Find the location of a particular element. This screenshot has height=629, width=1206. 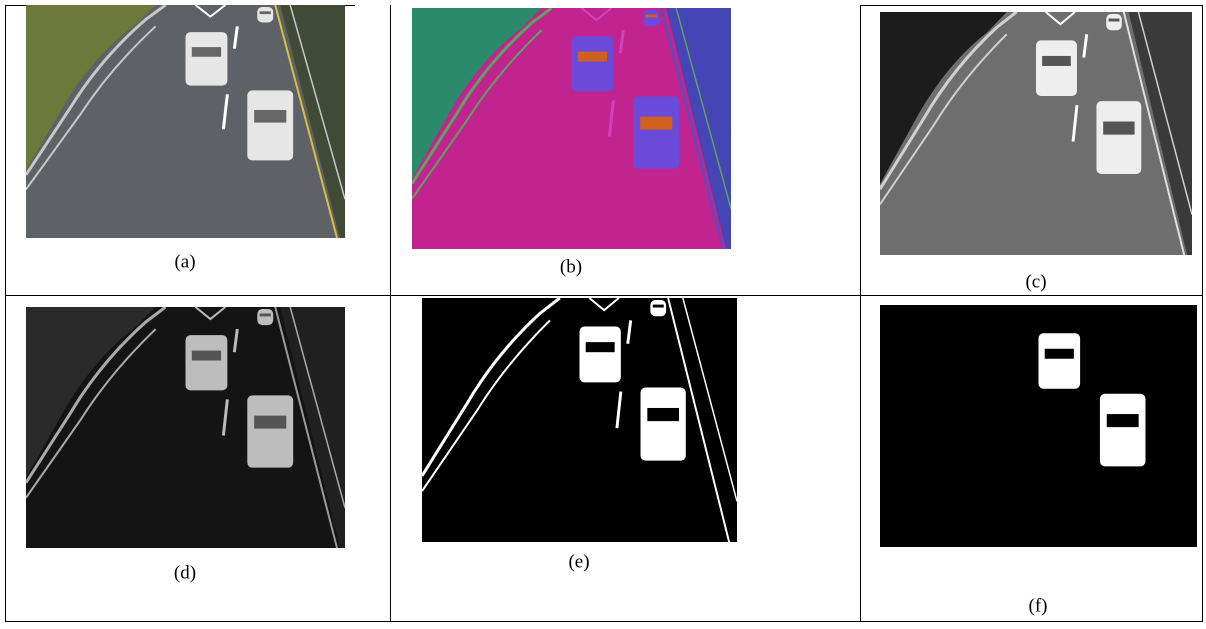

caption: (c) is located at coordinates (1035, 281).